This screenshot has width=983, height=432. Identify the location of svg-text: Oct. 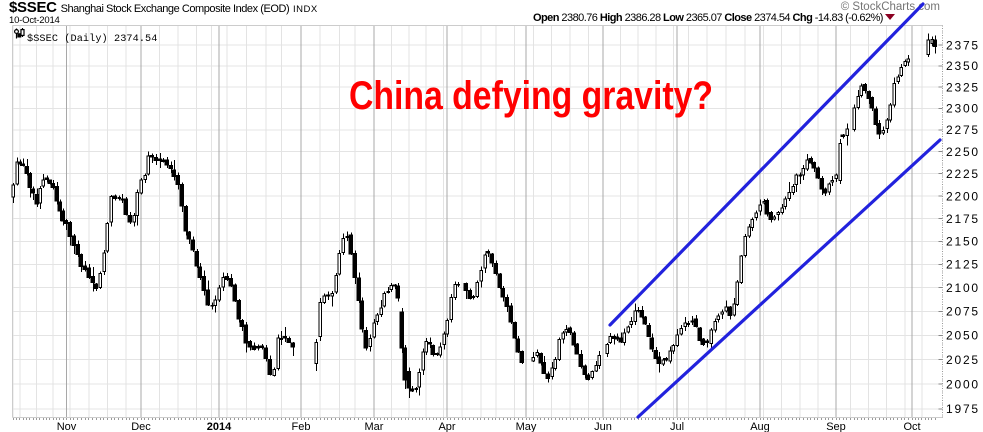
(911, 426).